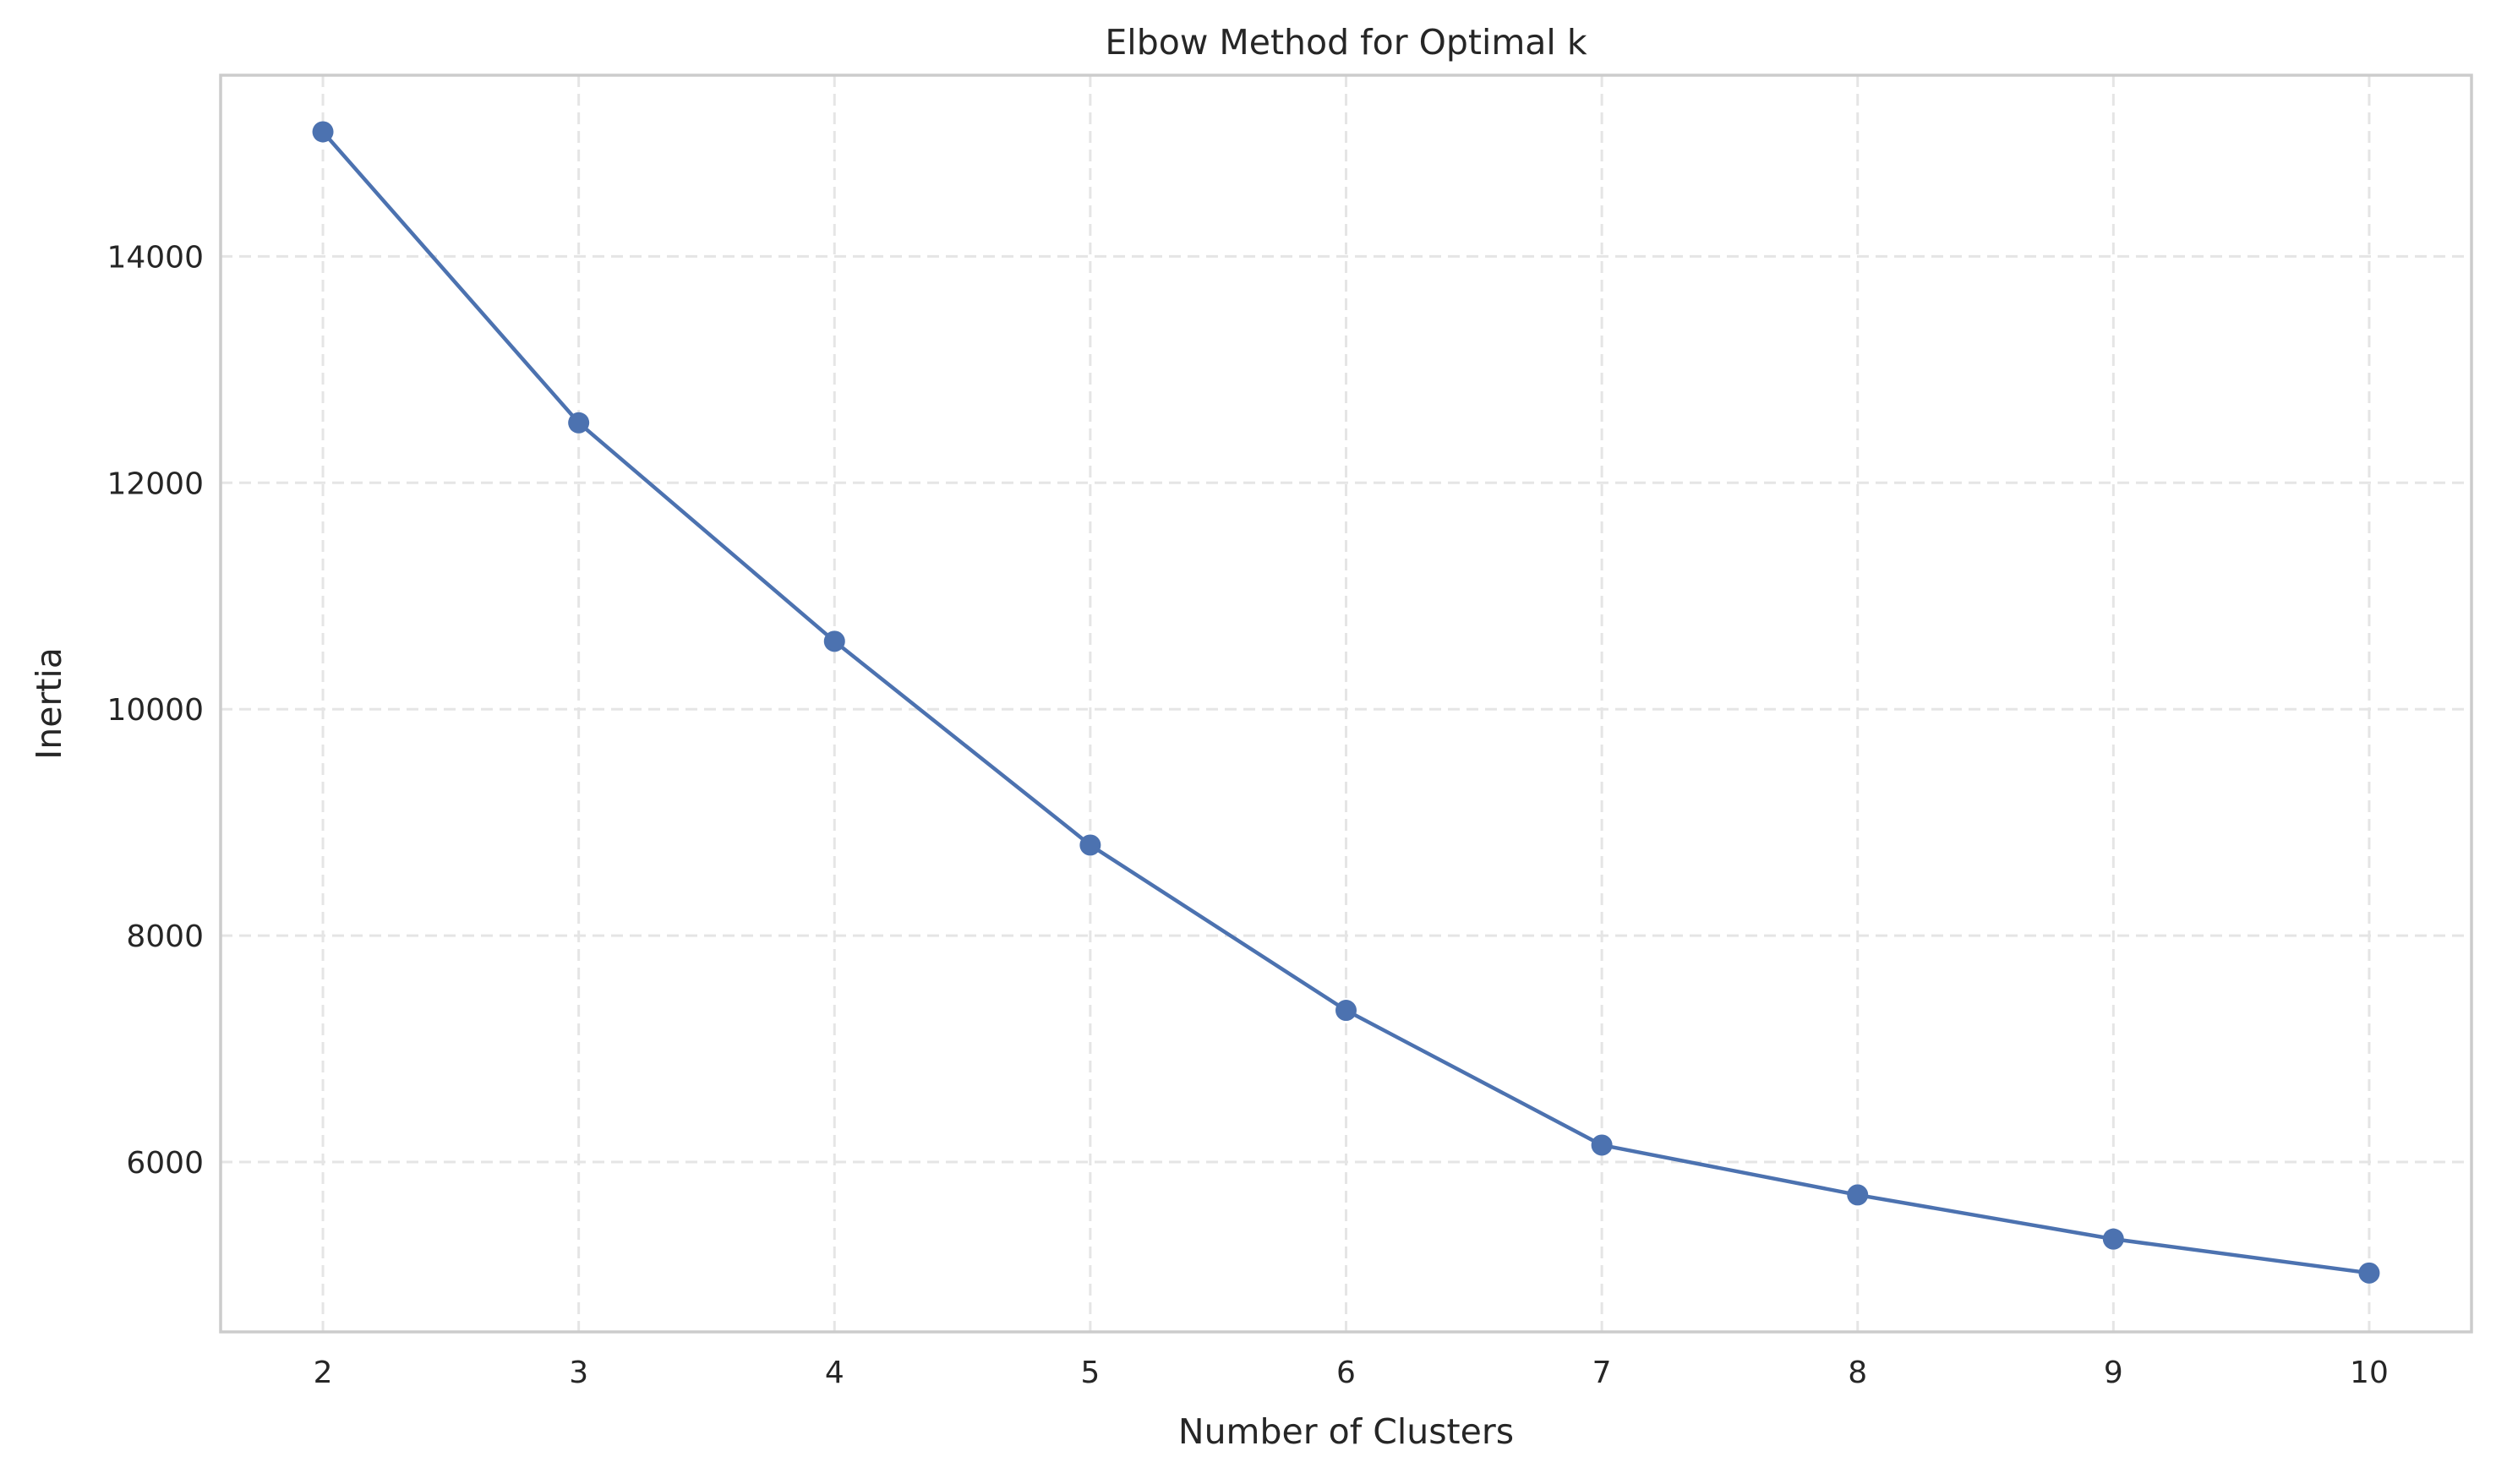 The height and width of the screenshot is (1484, 2496). Describe the element at coordinates (834, 1373) in the screenshot. I see `x-tick-label: 4` at that location.